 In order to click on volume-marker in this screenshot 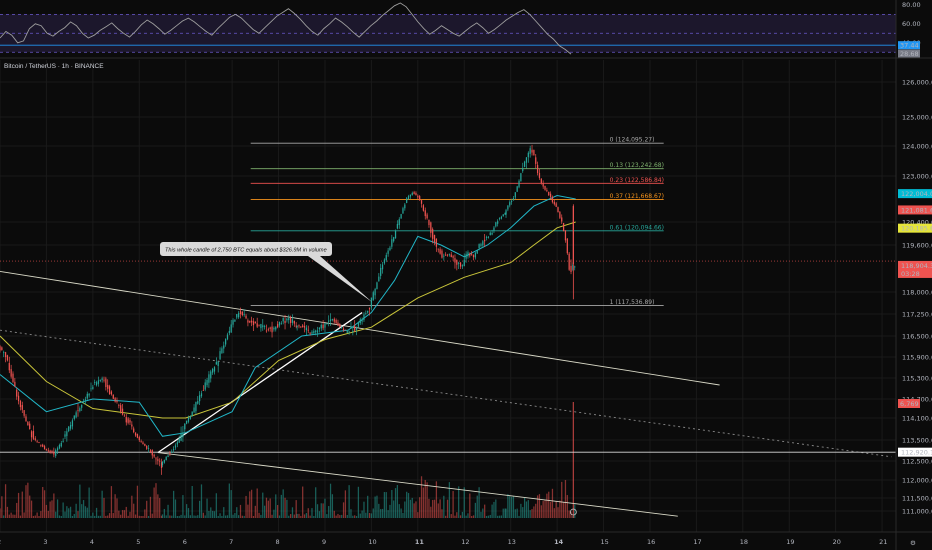, I will do `click(573, 512)`.